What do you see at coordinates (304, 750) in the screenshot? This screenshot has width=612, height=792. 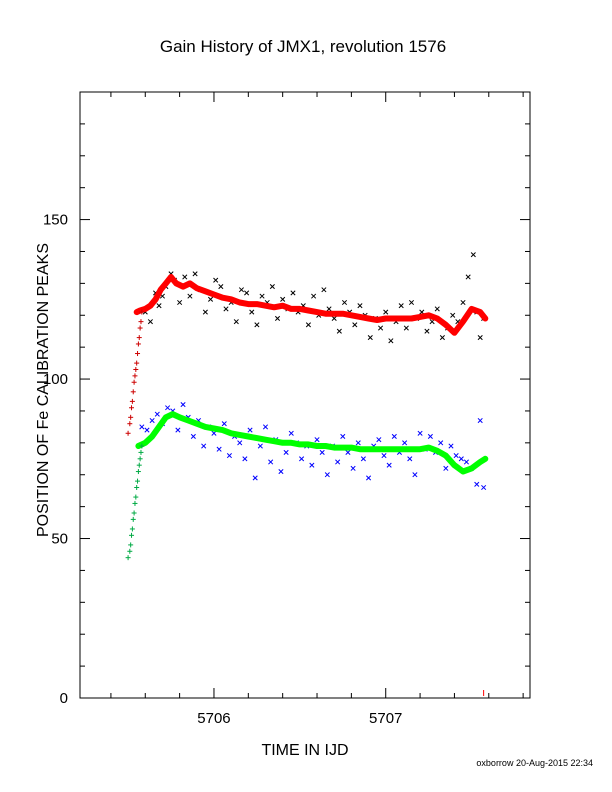 I see `x-axis-title: TIME IN IJD` at bounding box center [304, 750].